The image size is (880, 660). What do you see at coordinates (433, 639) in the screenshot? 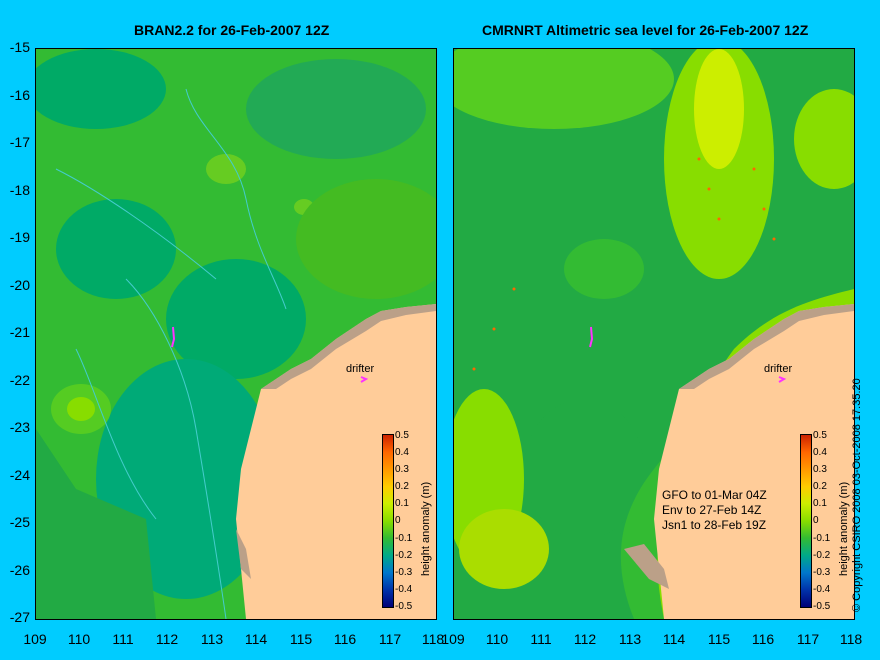
I see `x-tick-left: 118` at bounding box center [433, 639].